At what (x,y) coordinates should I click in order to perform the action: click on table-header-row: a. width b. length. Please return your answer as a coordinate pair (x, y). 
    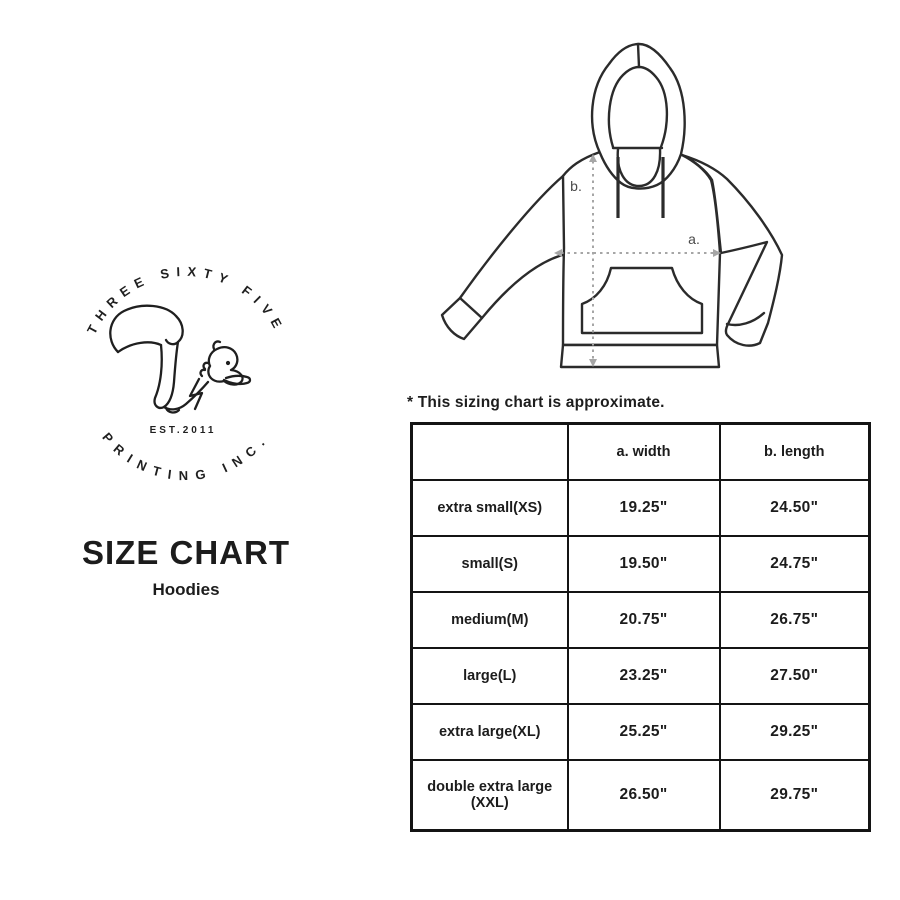
    Looking at the image, I should click on (640, 451).